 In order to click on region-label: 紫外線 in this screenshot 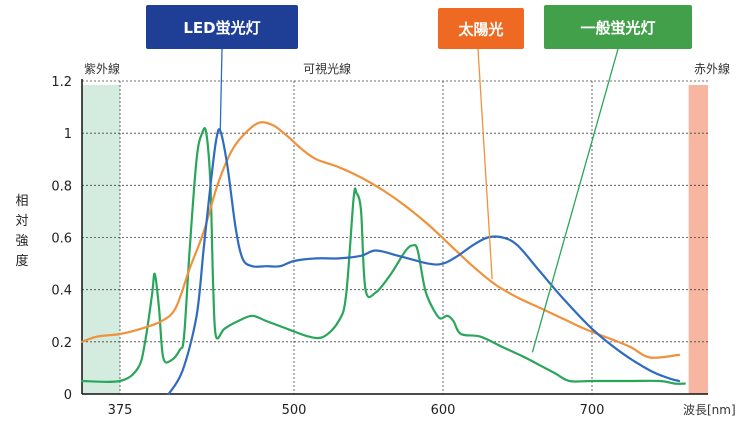, I will do `click(102, 68)`.